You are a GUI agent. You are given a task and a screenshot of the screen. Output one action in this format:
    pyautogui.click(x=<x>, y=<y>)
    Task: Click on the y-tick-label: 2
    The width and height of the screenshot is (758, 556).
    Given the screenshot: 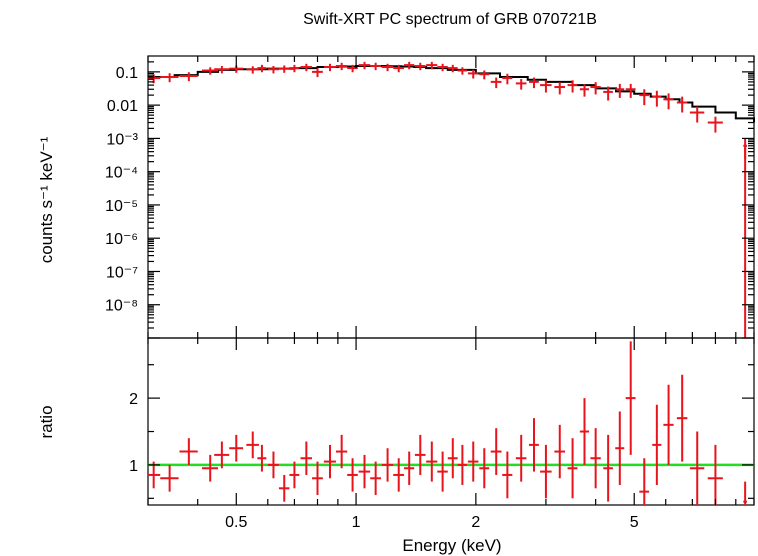 What is the action you would take?
    pyautogui.click(x=133, y=399)
    